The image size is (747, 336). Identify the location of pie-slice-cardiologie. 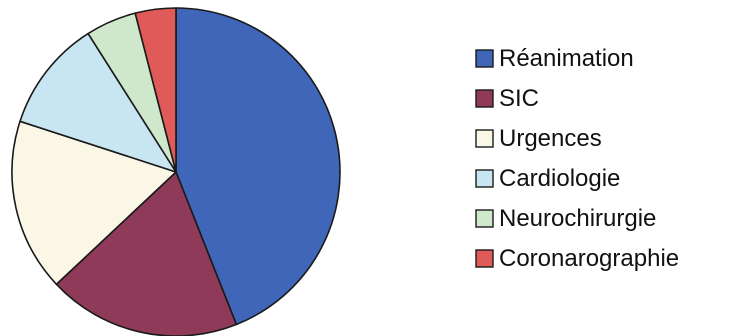
(98, 102).